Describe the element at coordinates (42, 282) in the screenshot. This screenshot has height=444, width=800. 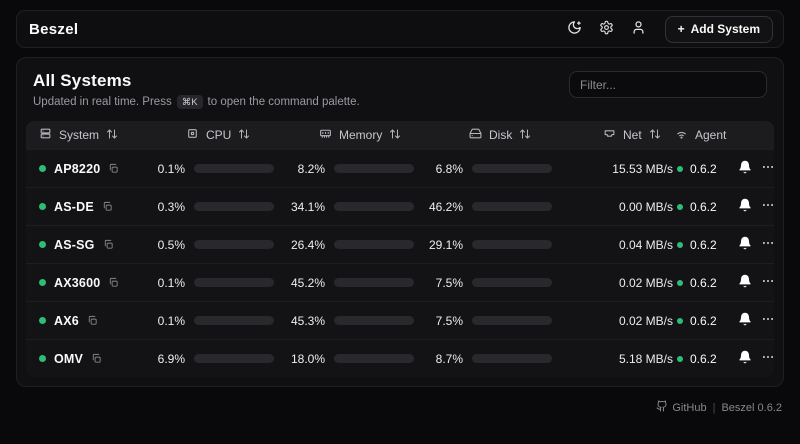
I see `status-dot` at that location.